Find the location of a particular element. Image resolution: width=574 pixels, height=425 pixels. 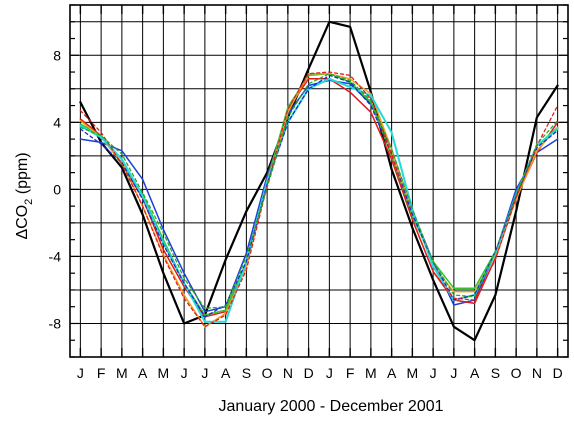

y-tick-label: 0 is located at coordinates (57, 189).